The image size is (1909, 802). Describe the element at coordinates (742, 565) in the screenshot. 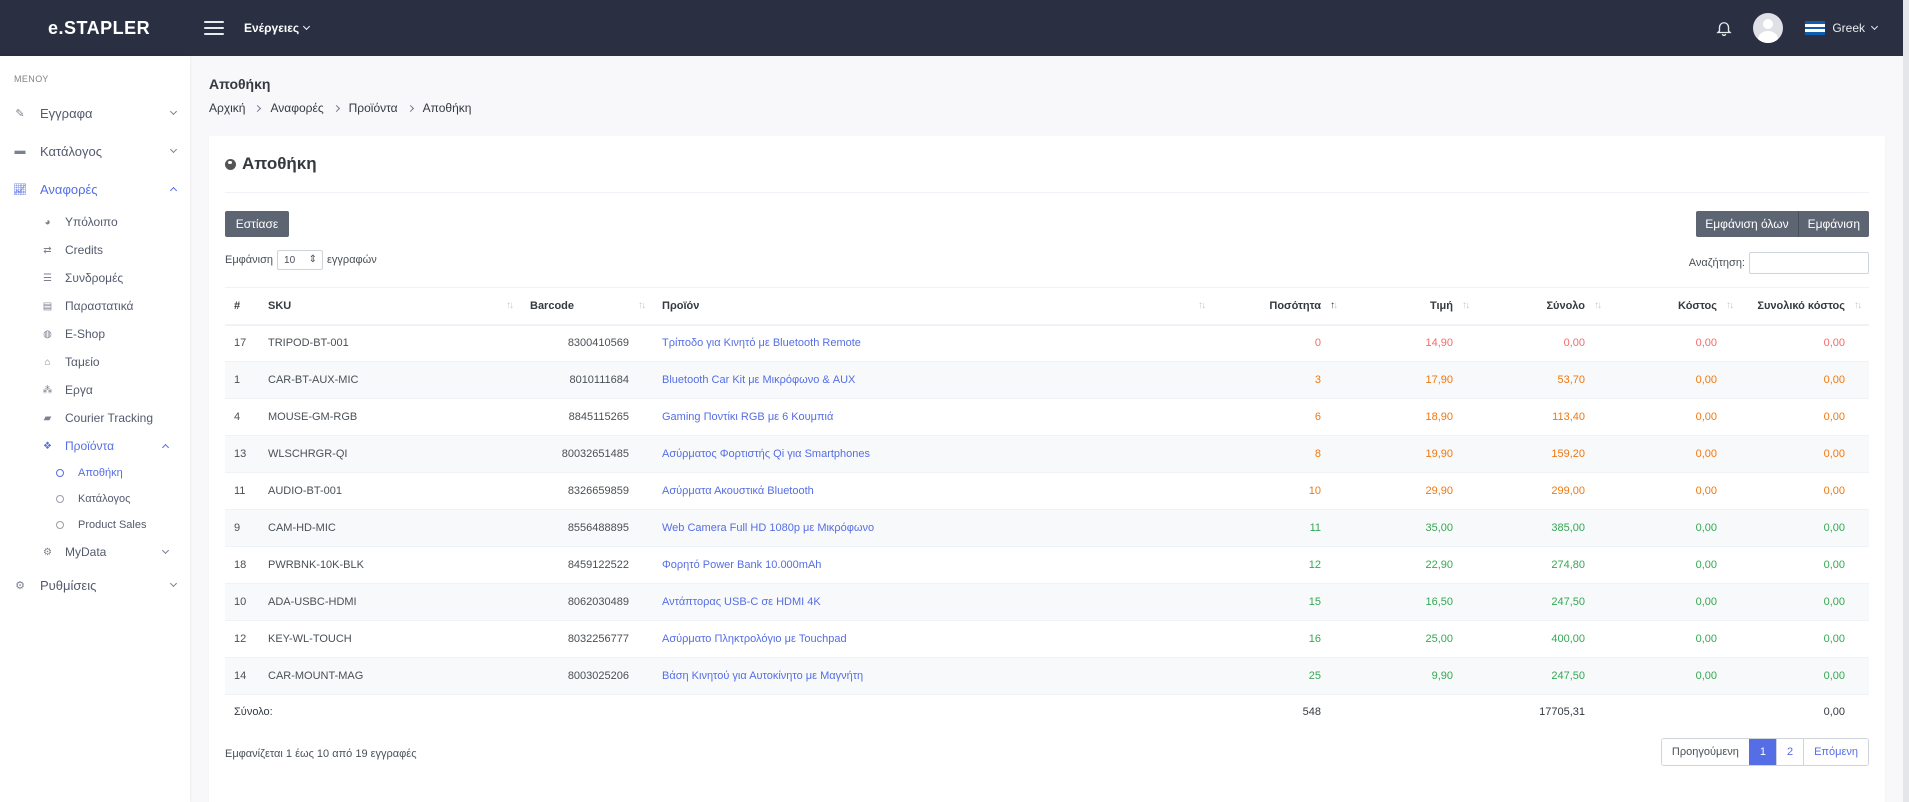

I see `product-link: Φορητό Power Bank 10.000mAh` at that location.